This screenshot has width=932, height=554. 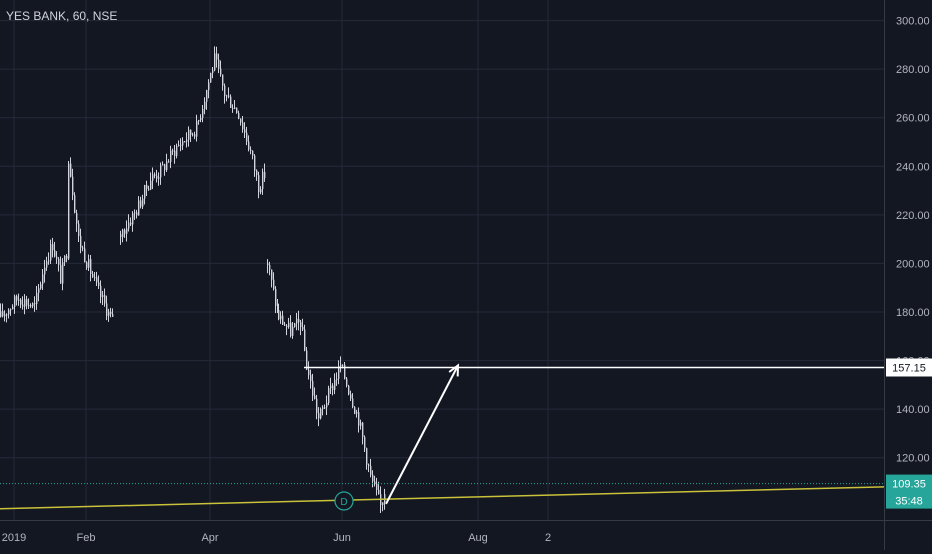 What do you see at coordinates (14, 538) in the screenshot?
I see `x-tick-label: 2019` at bounding box center [14, 538].